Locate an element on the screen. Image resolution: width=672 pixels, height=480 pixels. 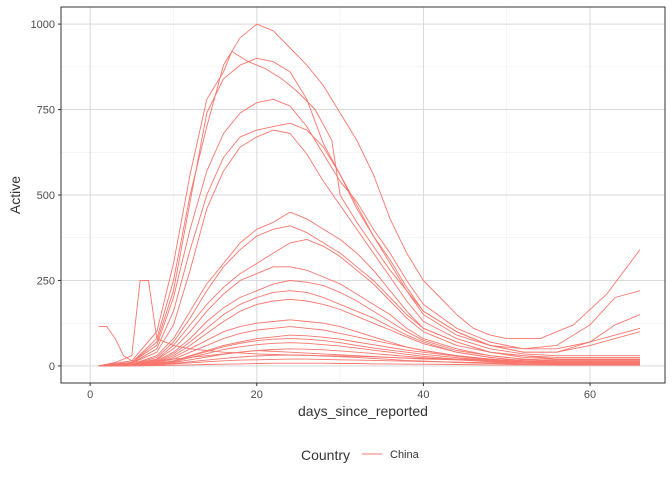
x-tick-label: 40 is located at coordinates (423, 395).